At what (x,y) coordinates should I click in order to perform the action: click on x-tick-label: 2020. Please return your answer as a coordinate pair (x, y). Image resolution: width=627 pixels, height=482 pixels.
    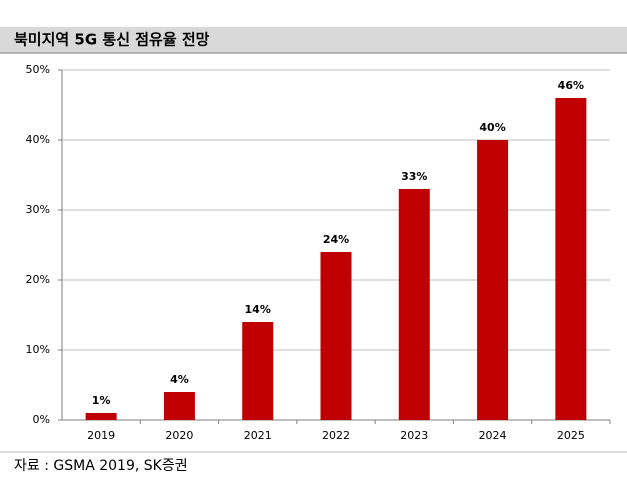
    Looking at the image, I should click on (179, 435).